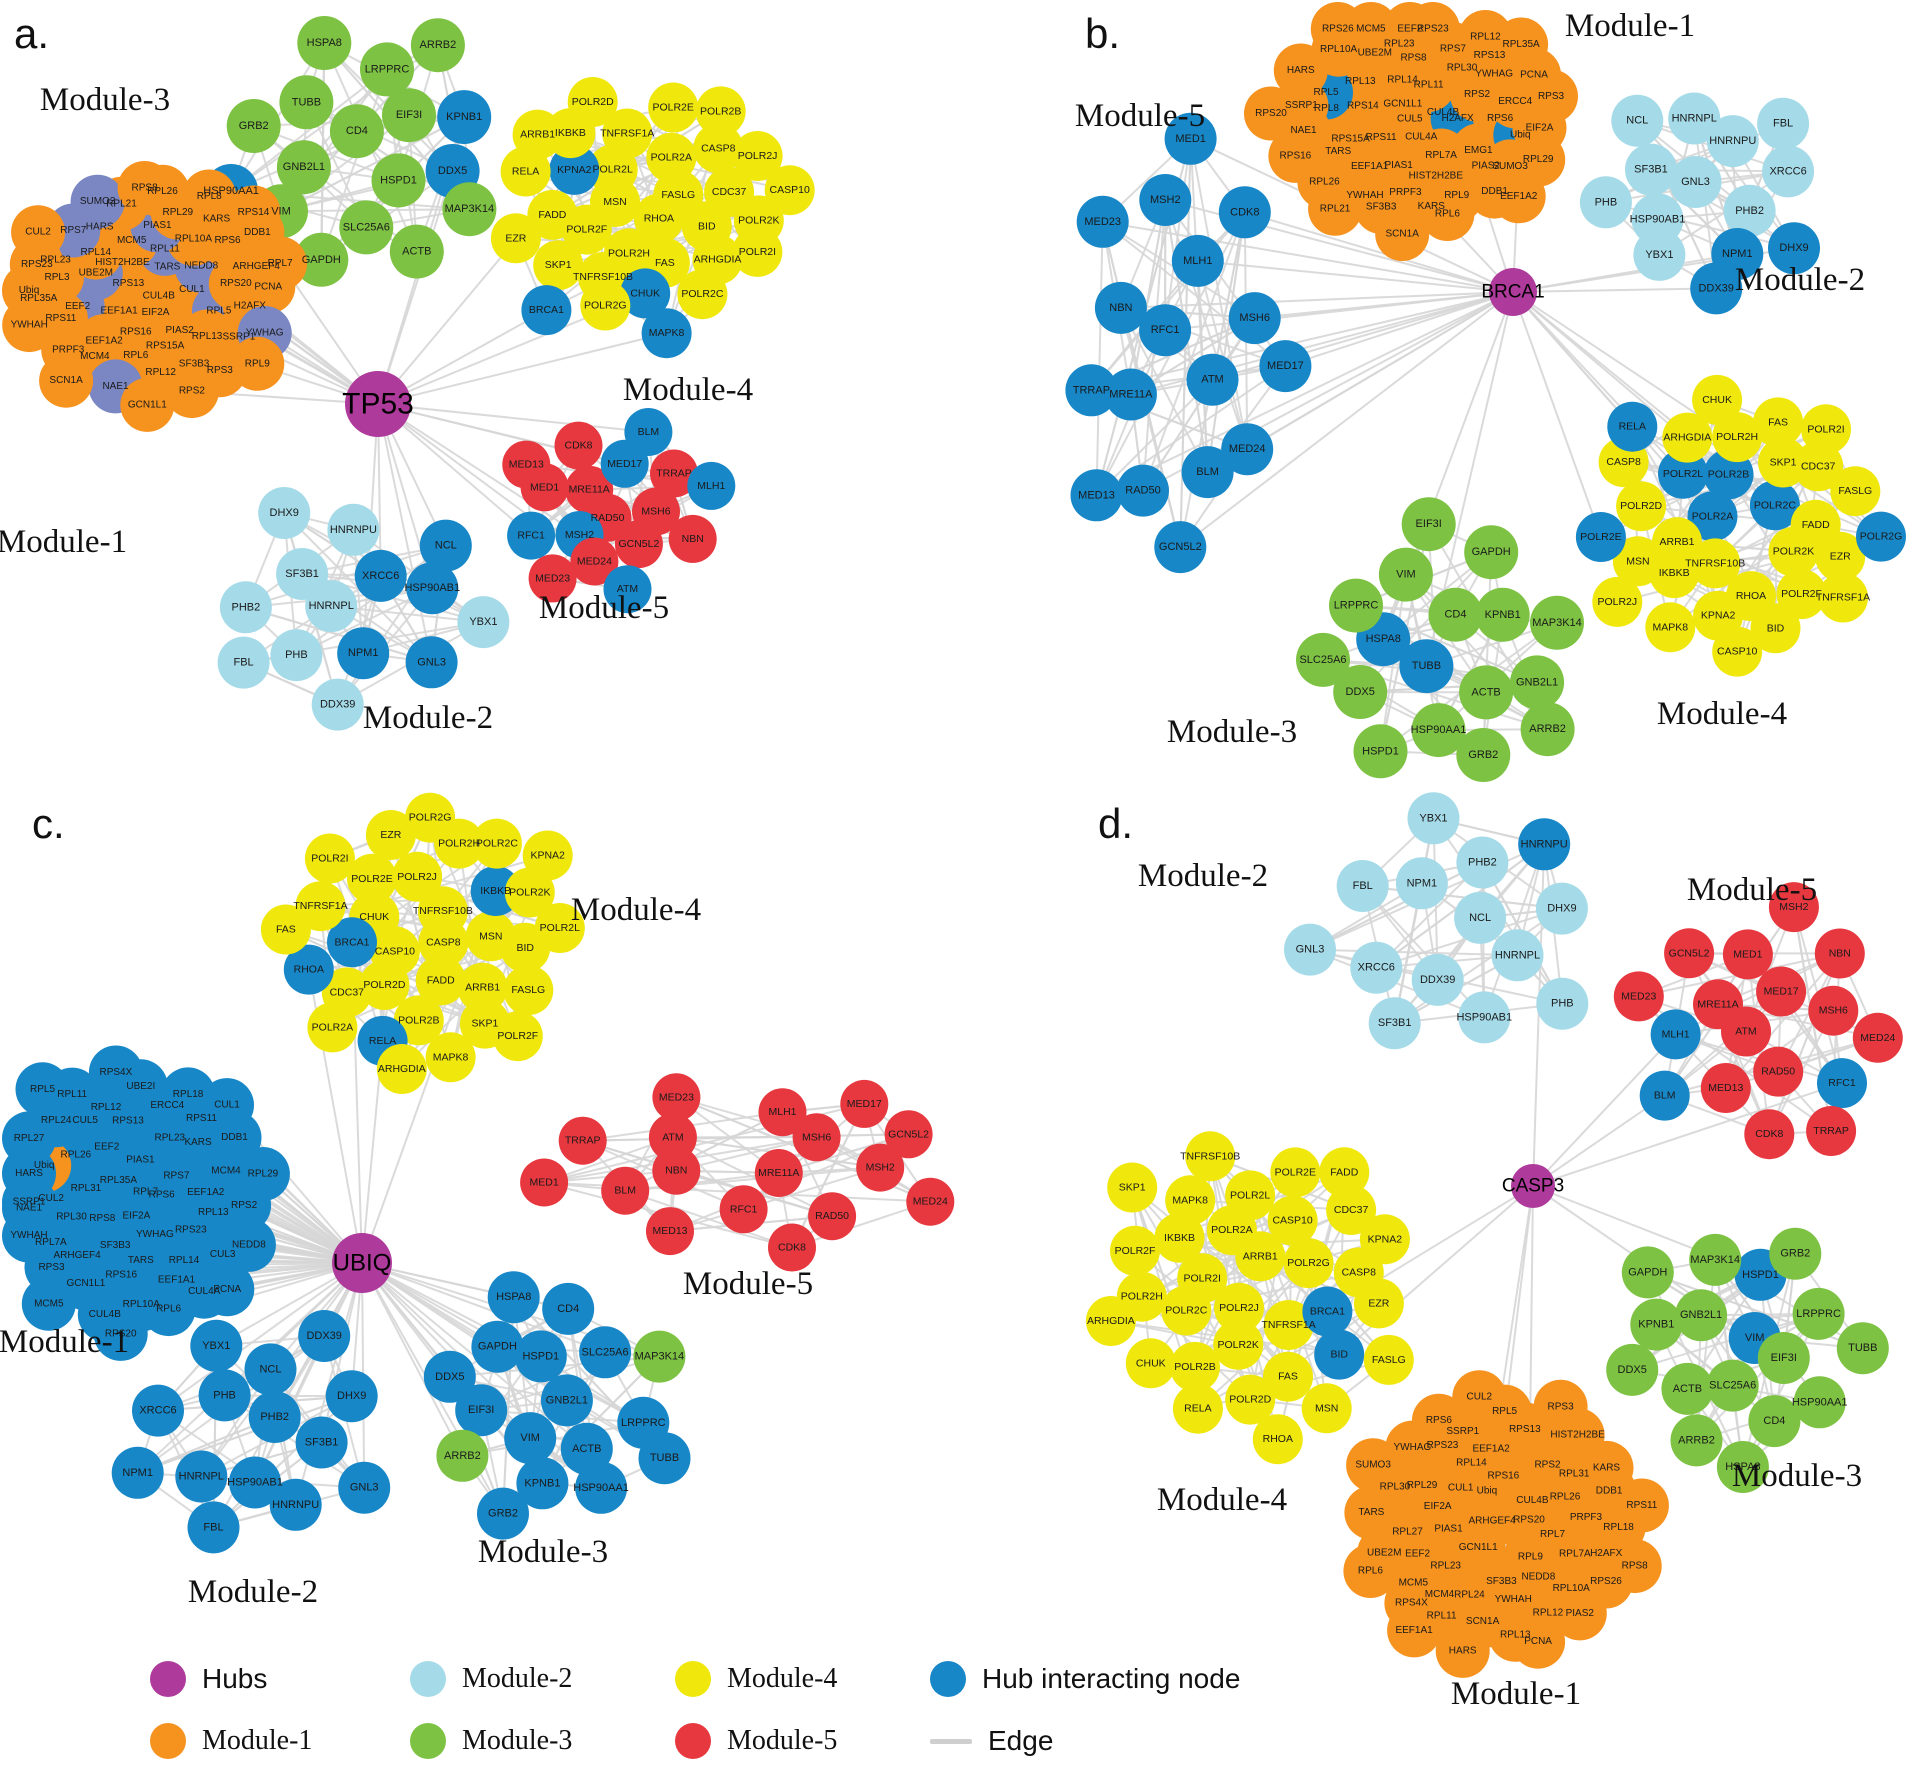  Describe the element at coordinates (255, 1483) in the screenshot. I see `gene-node-label: HSP90AB1` at that location.